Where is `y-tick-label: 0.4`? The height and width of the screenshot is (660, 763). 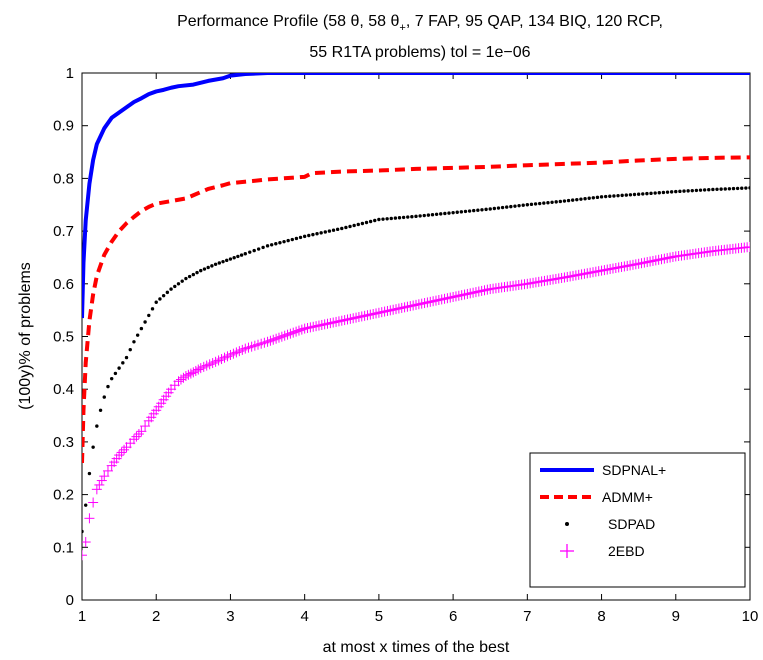
y-tick-label: 0.4 is located at coordinates (63, 389).